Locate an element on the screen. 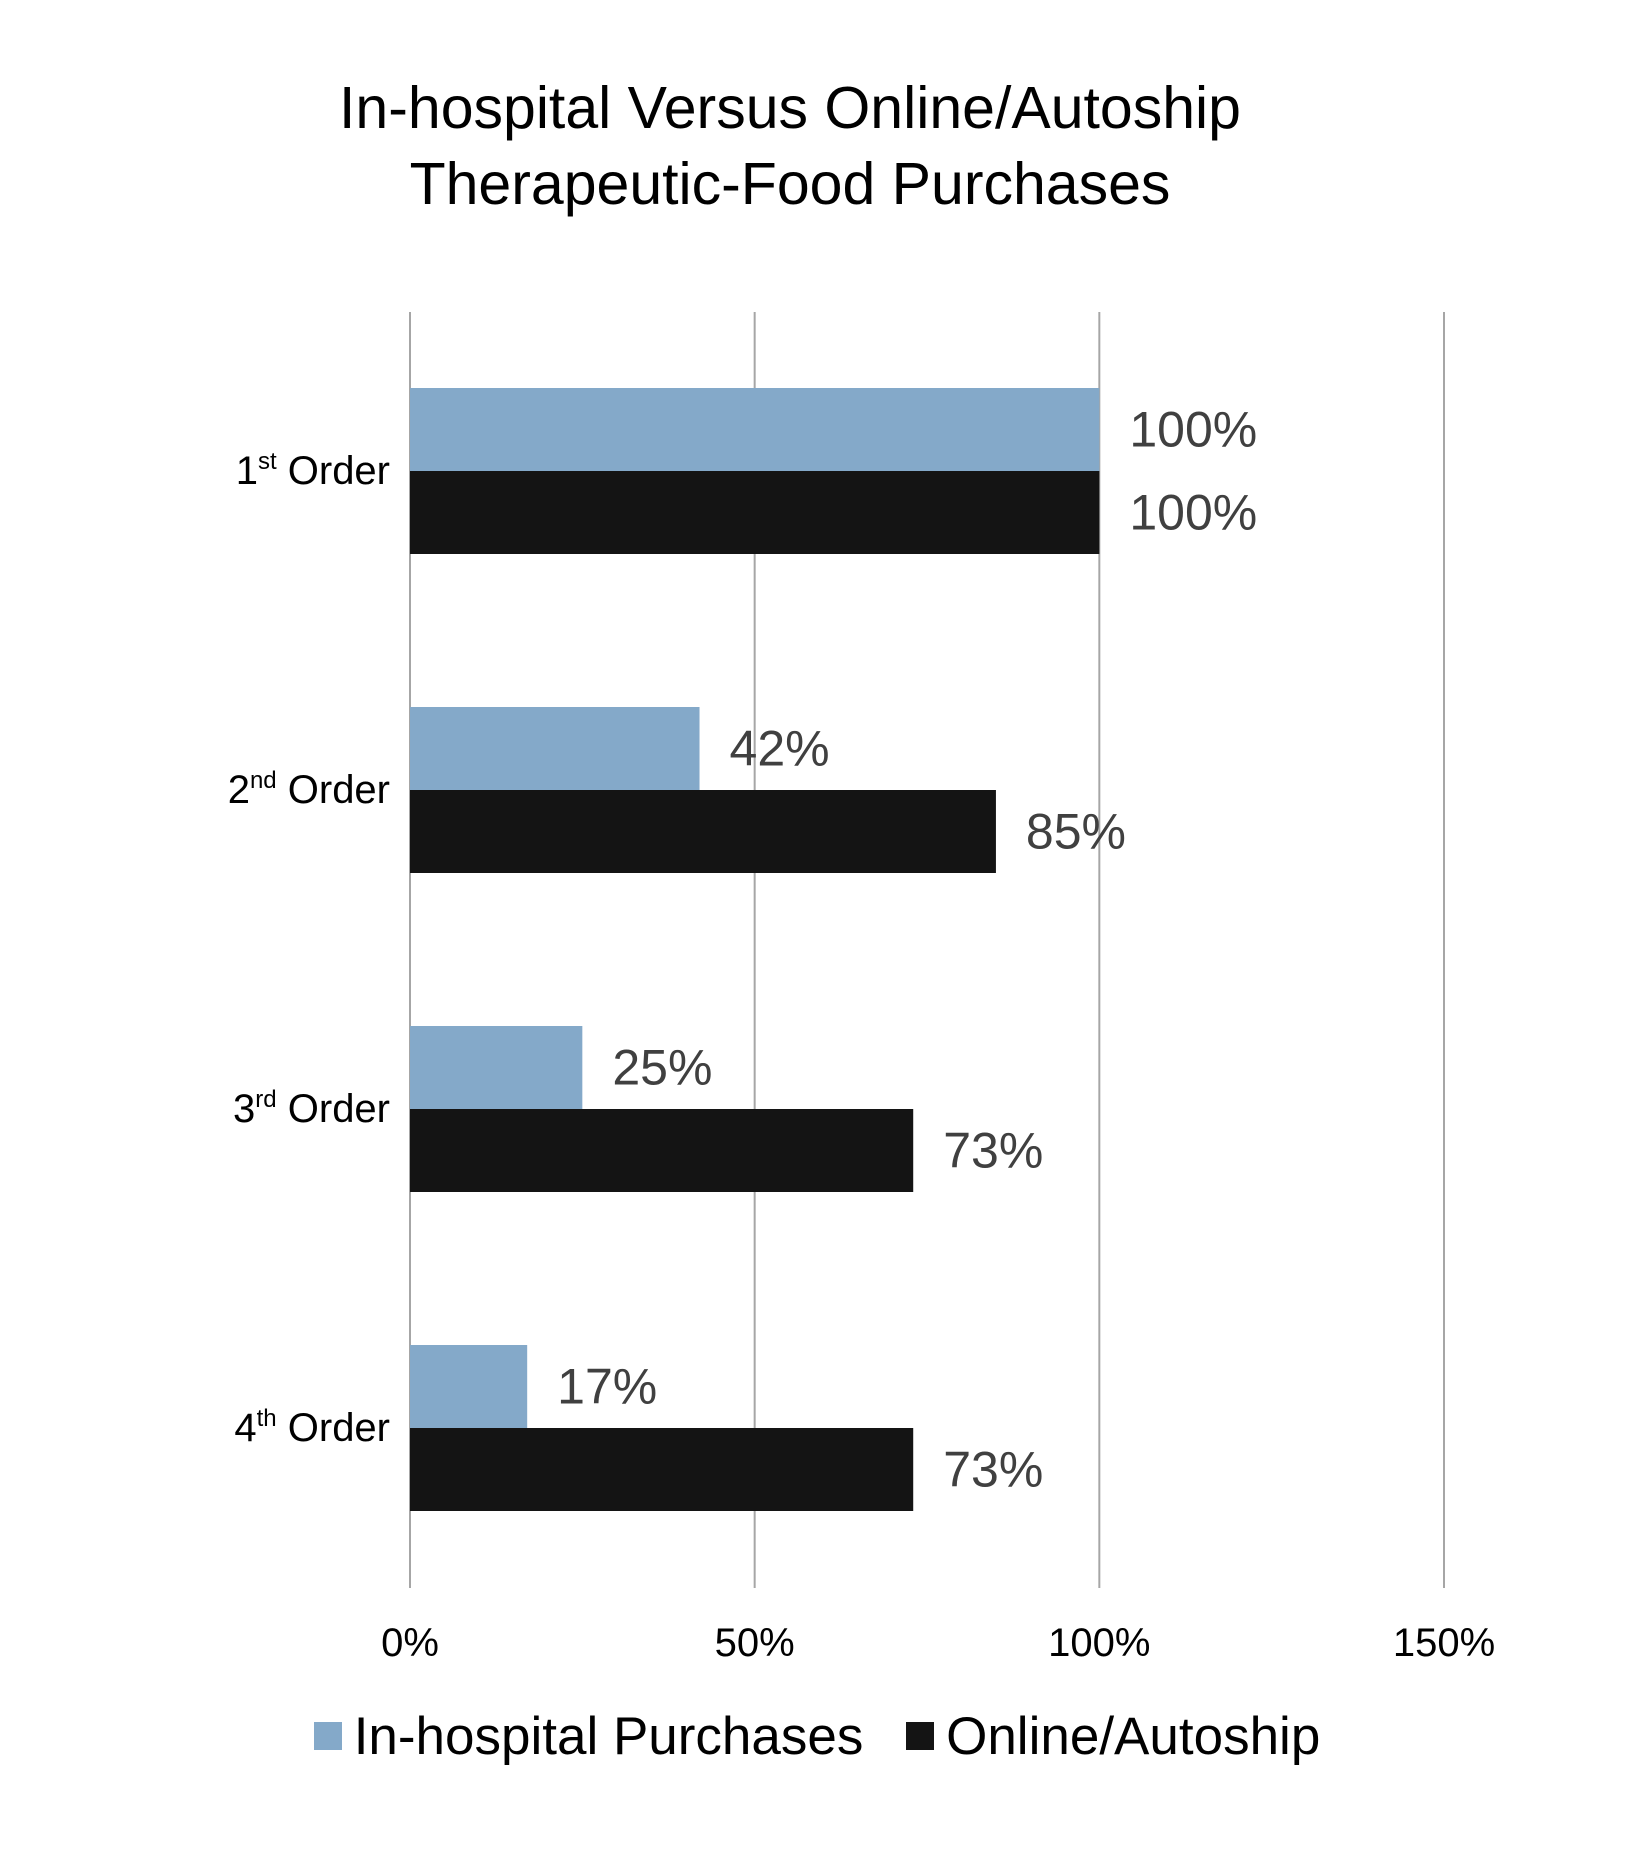 The width and height of the screenshot is (1634, 1851). category-ordinal-suffix: st is located at coordinates (267, 461).